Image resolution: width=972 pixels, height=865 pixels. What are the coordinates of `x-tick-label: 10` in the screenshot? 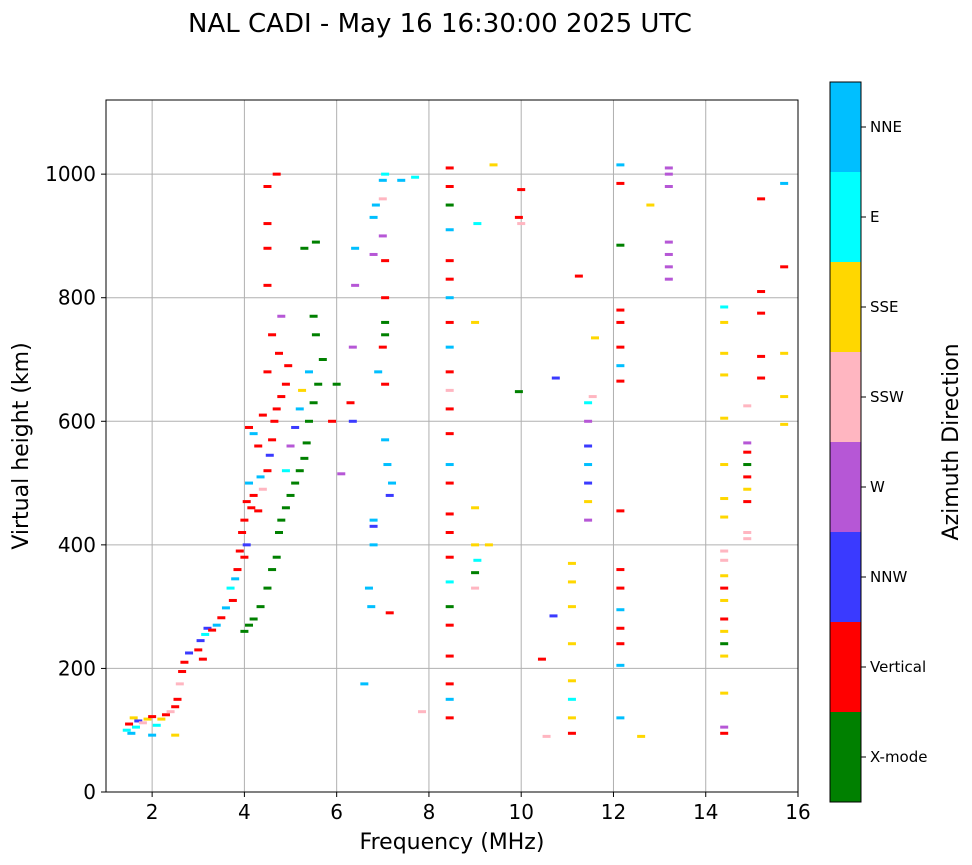 It's located at (520, 812).